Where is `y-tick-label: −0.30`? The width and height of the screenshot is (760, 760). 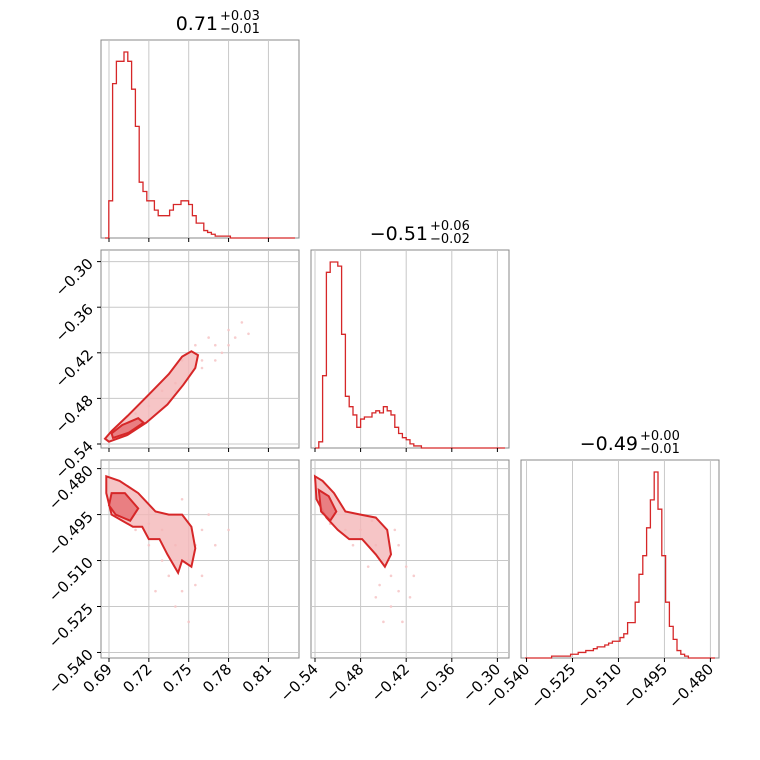 y-tick-label: −0.30 is located at coordinates (74, 277).